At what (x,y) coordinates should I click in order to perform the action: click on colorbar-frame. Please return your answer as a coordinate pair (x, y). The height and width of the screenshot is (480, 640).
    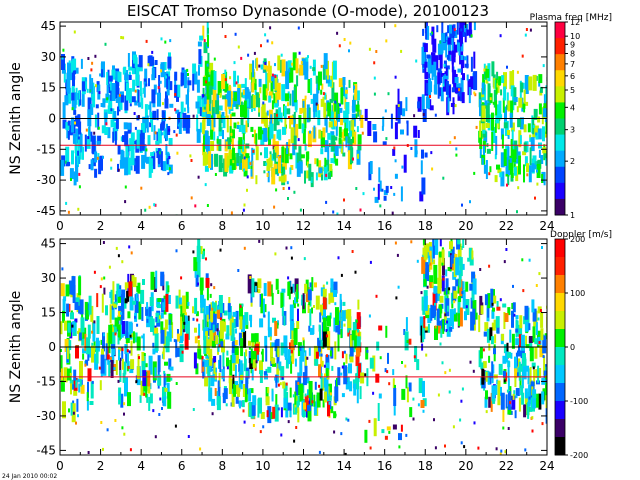
    Looking at the image, I should click on (560, 118).